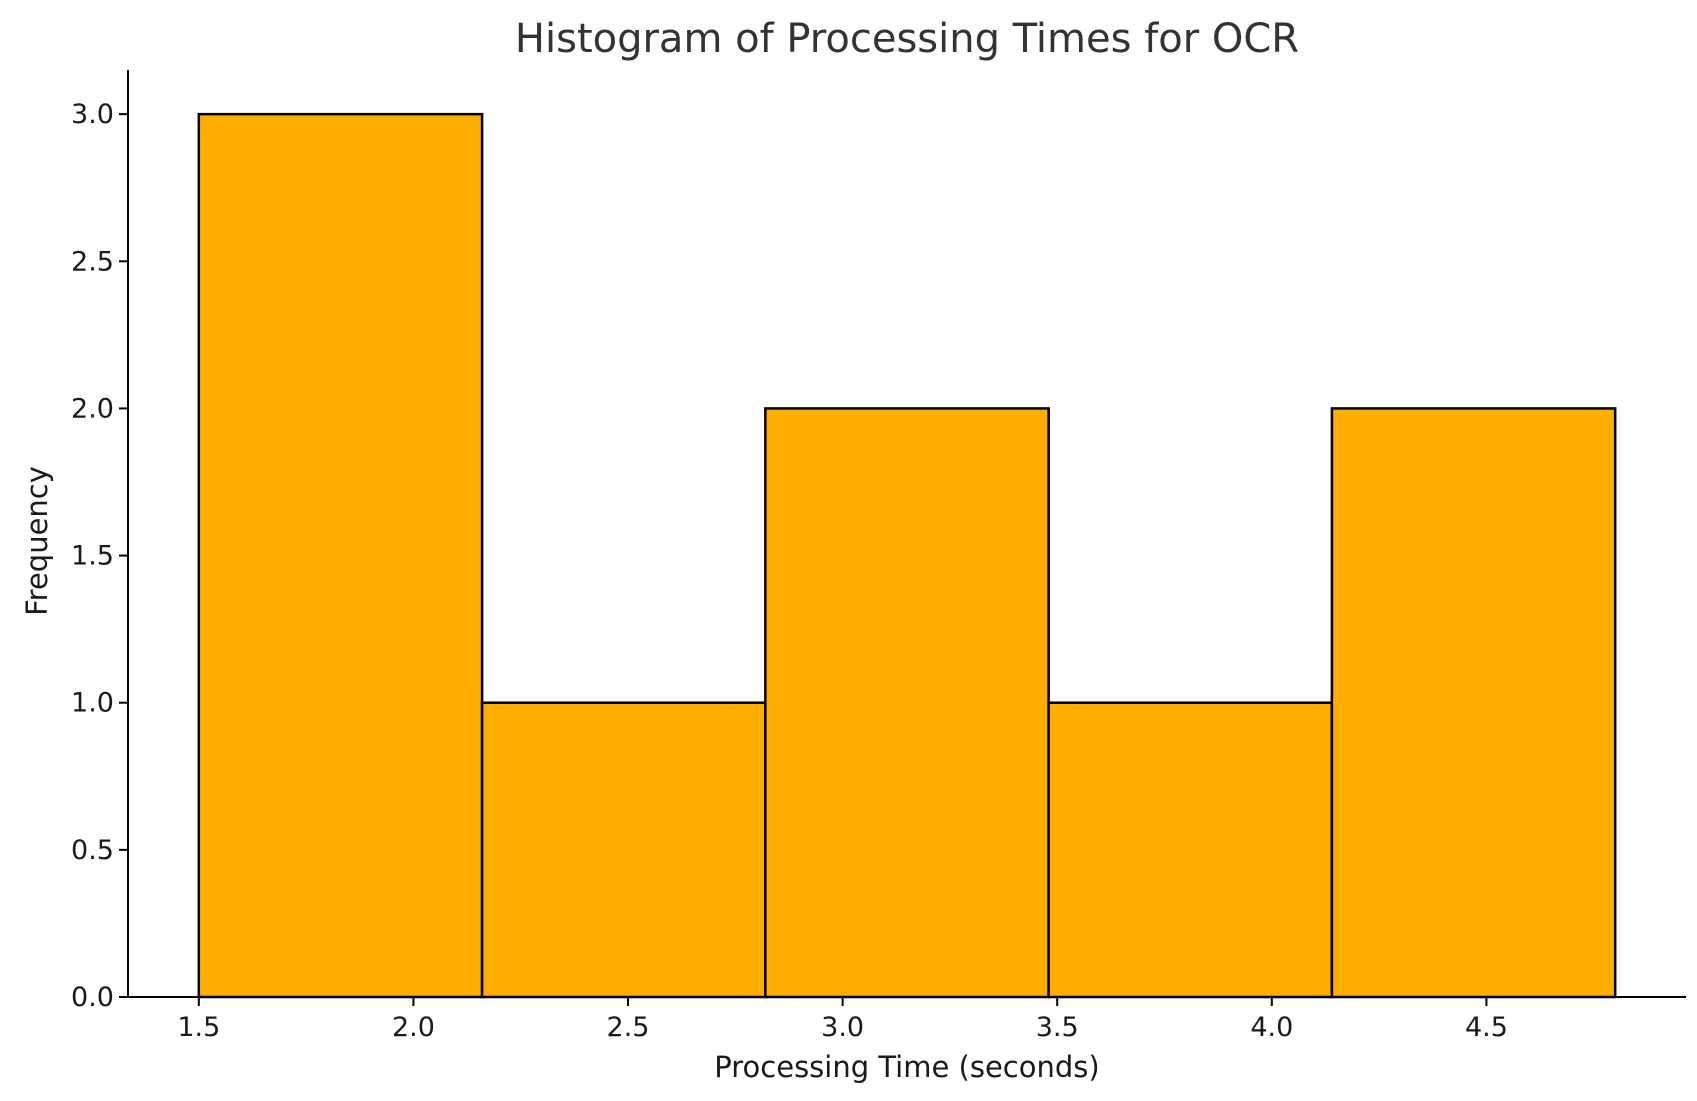 This screenshot has width=1697, height=1101. Describe the element at coordinates (1057, 1027) in the screenshot. I see `x-tick-label-4: 3.5` at that location.